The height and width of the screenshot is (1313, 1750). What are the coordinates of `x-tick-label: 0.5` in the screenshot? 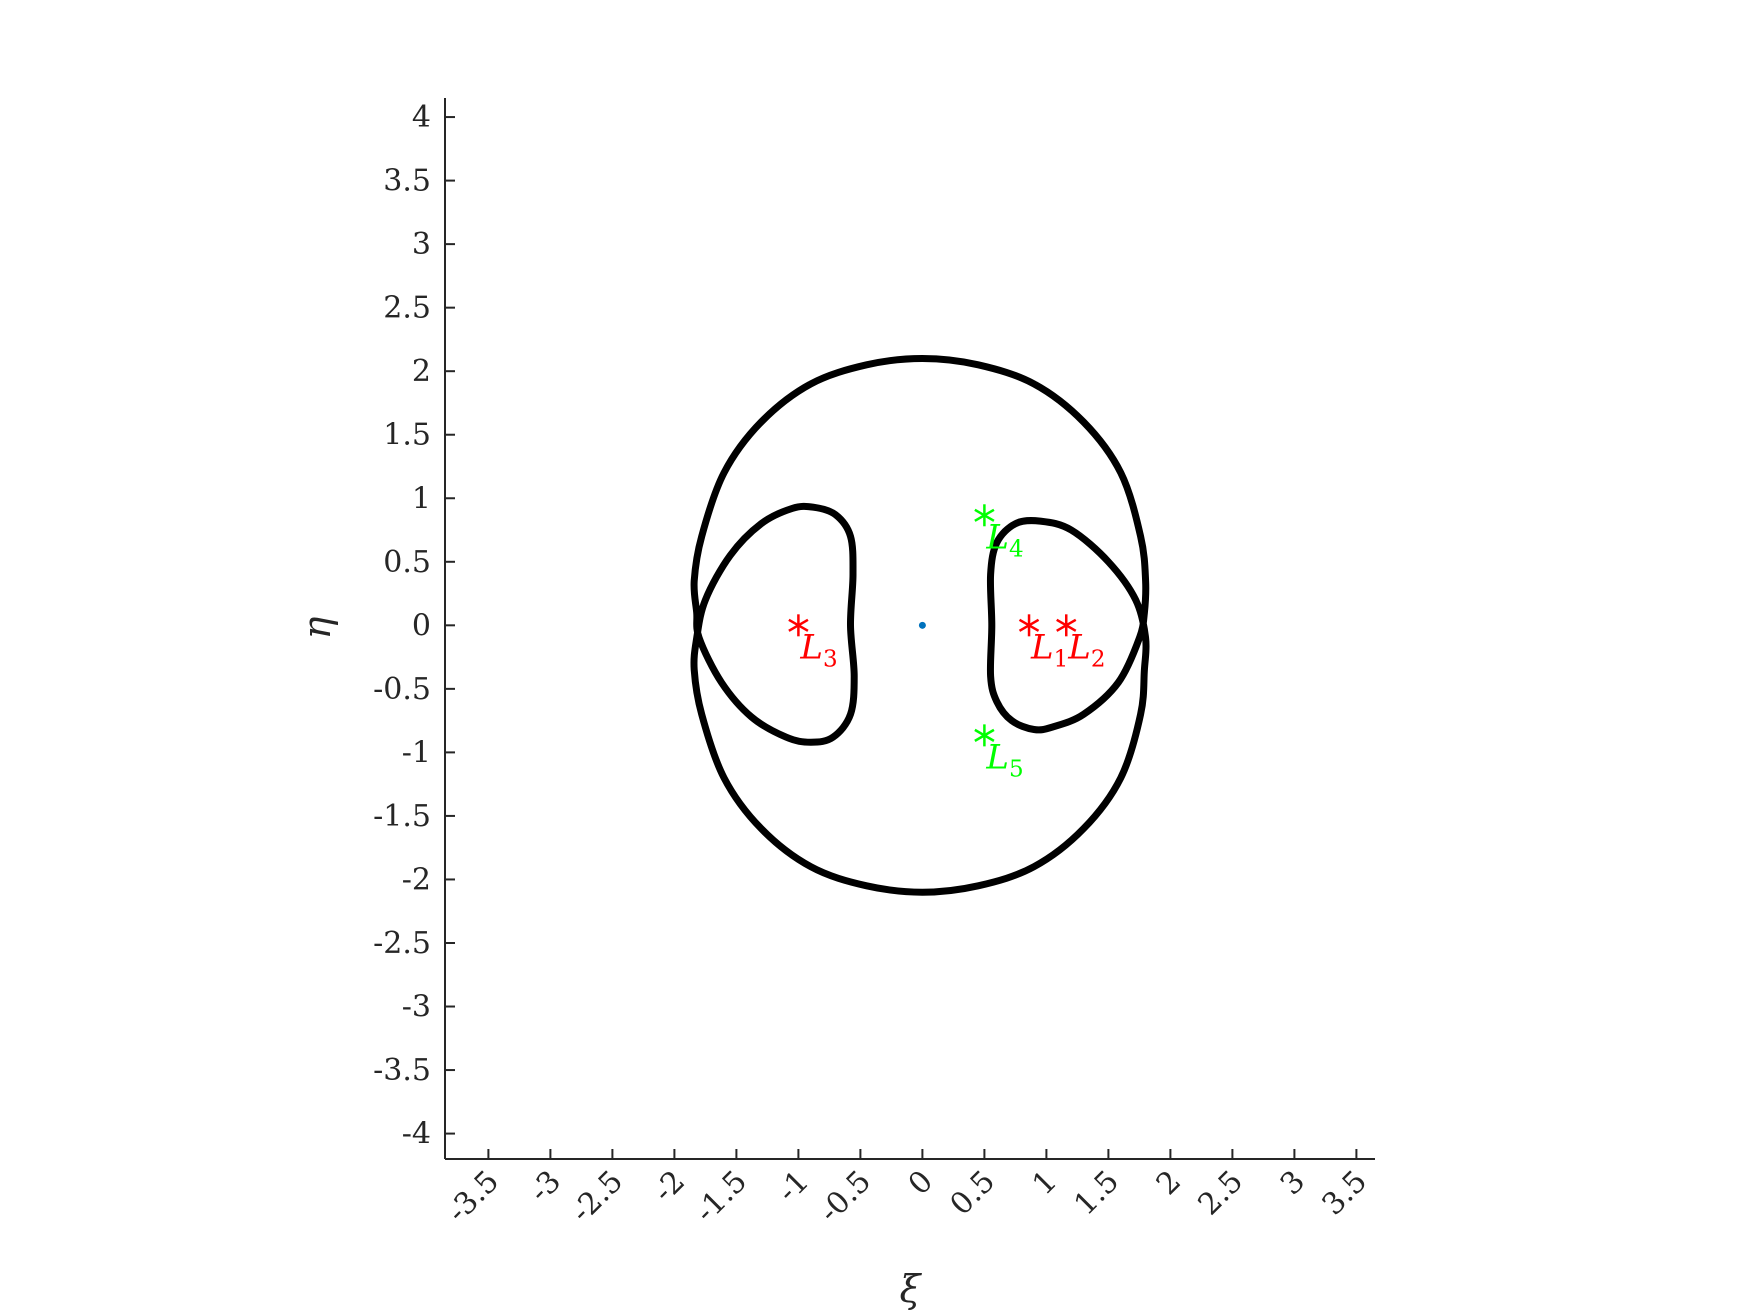 It's located at (973, 1193).